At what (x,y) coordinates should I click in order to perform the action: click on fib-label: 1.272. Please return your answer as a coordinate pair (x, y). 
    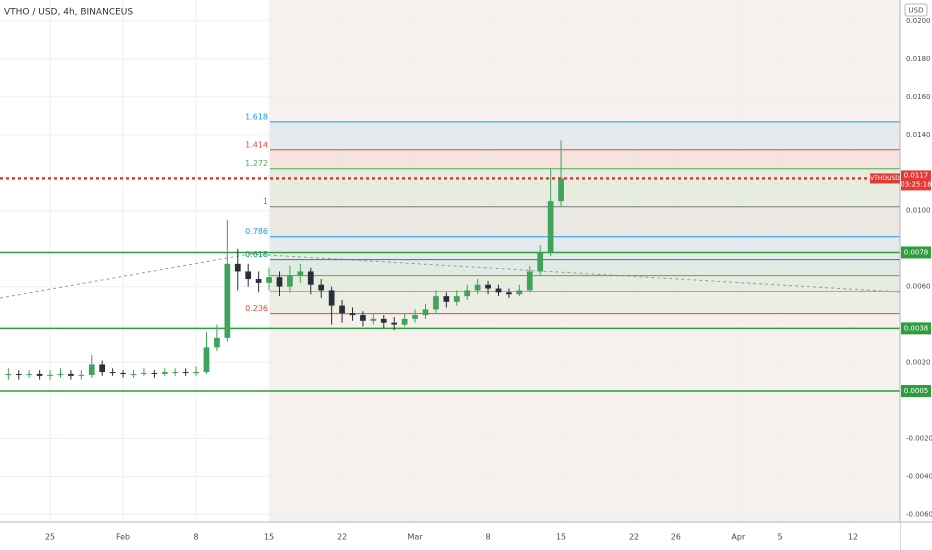
    Looking at the image, I should click on (256, 163).